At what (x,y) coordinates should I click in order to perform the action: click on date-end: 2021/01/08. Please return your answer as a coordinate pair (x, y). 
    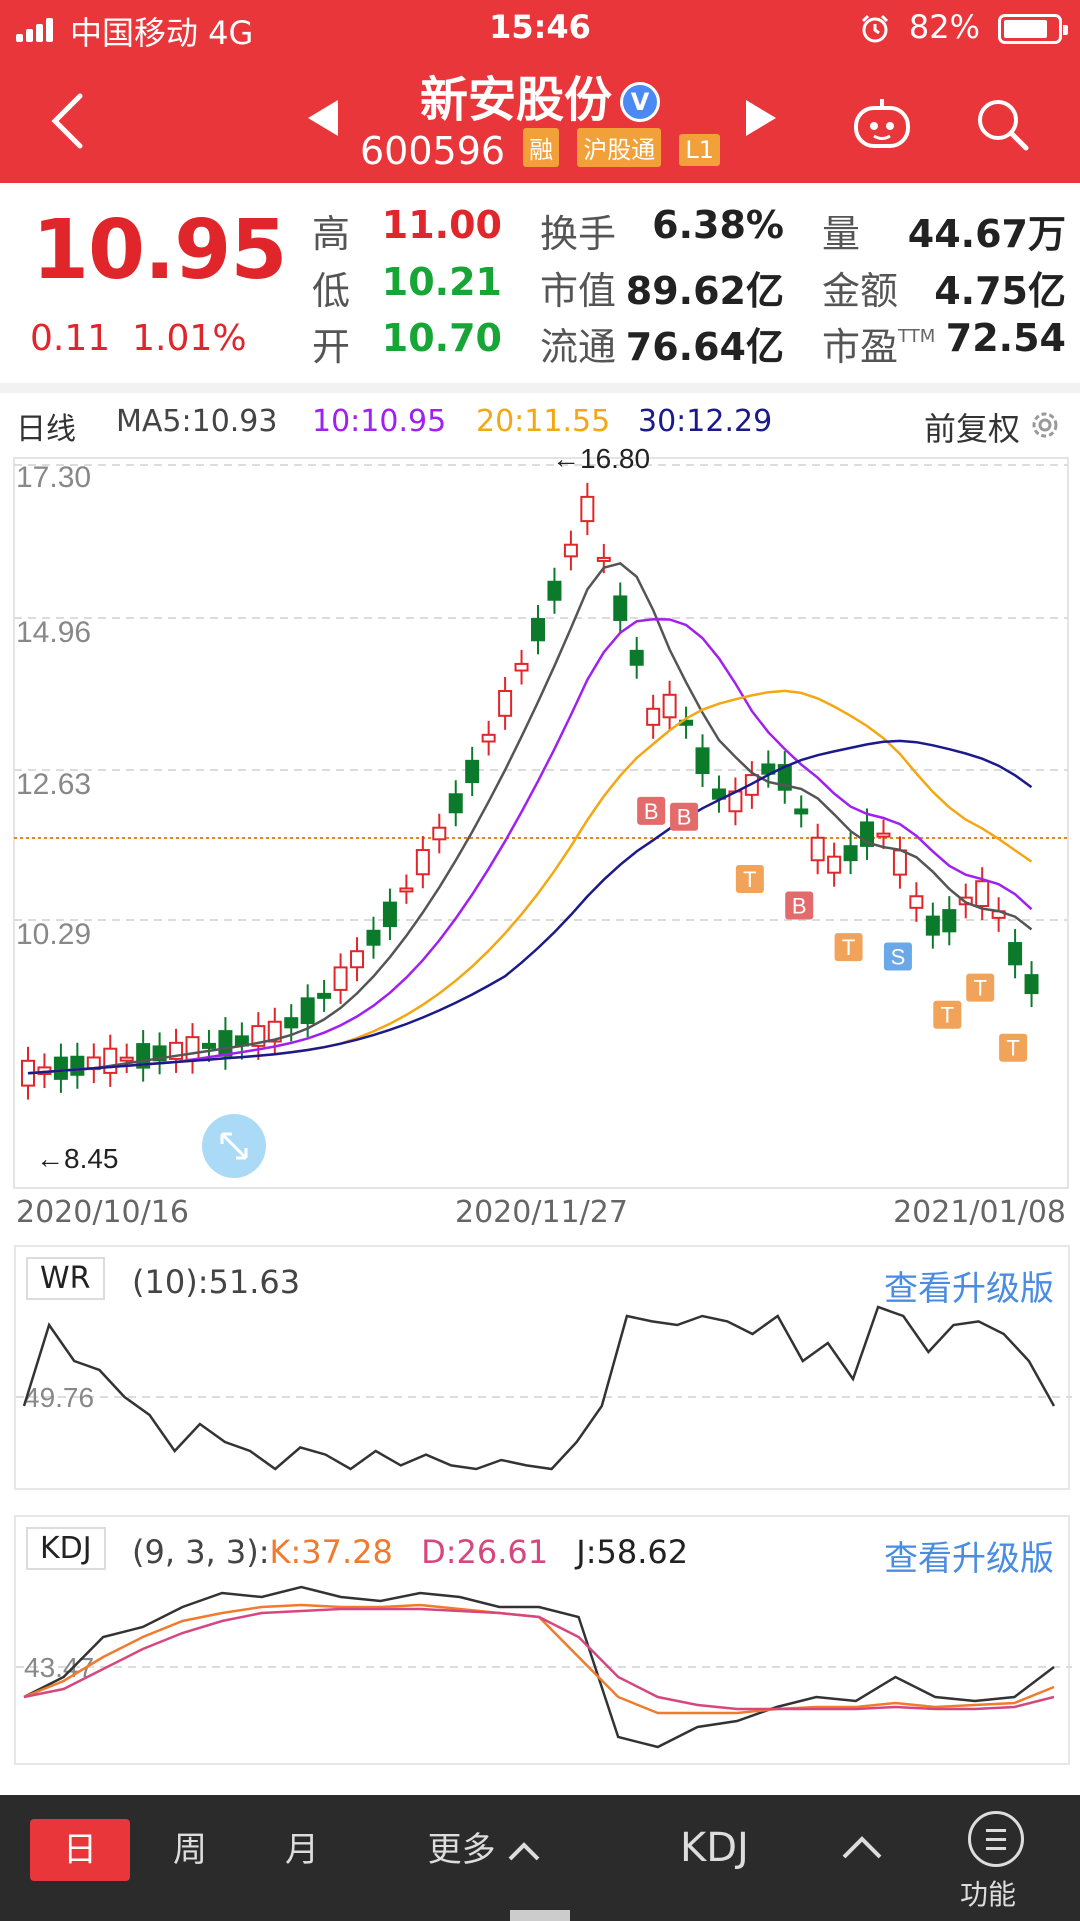
    Looking at the image, I should click on (979, 1212).